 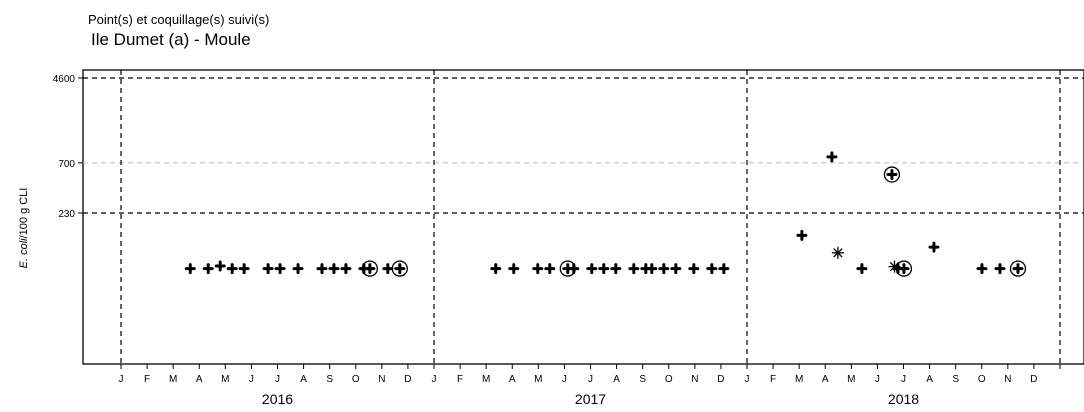 I want to click on y-tick-label: 4600, so click(x=64, y=79).